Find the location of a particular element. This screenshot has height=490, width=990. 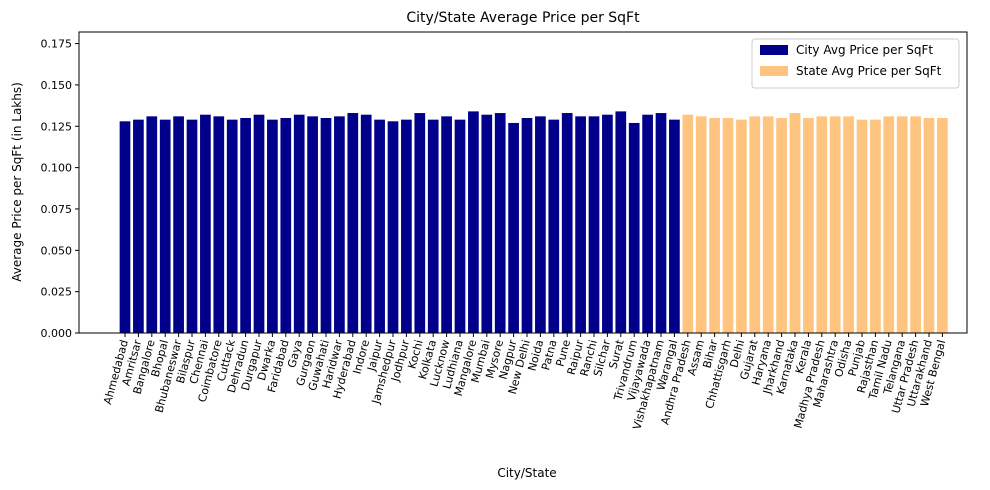

y-tick-label: 0.175 is located at coordinates (57, 44).